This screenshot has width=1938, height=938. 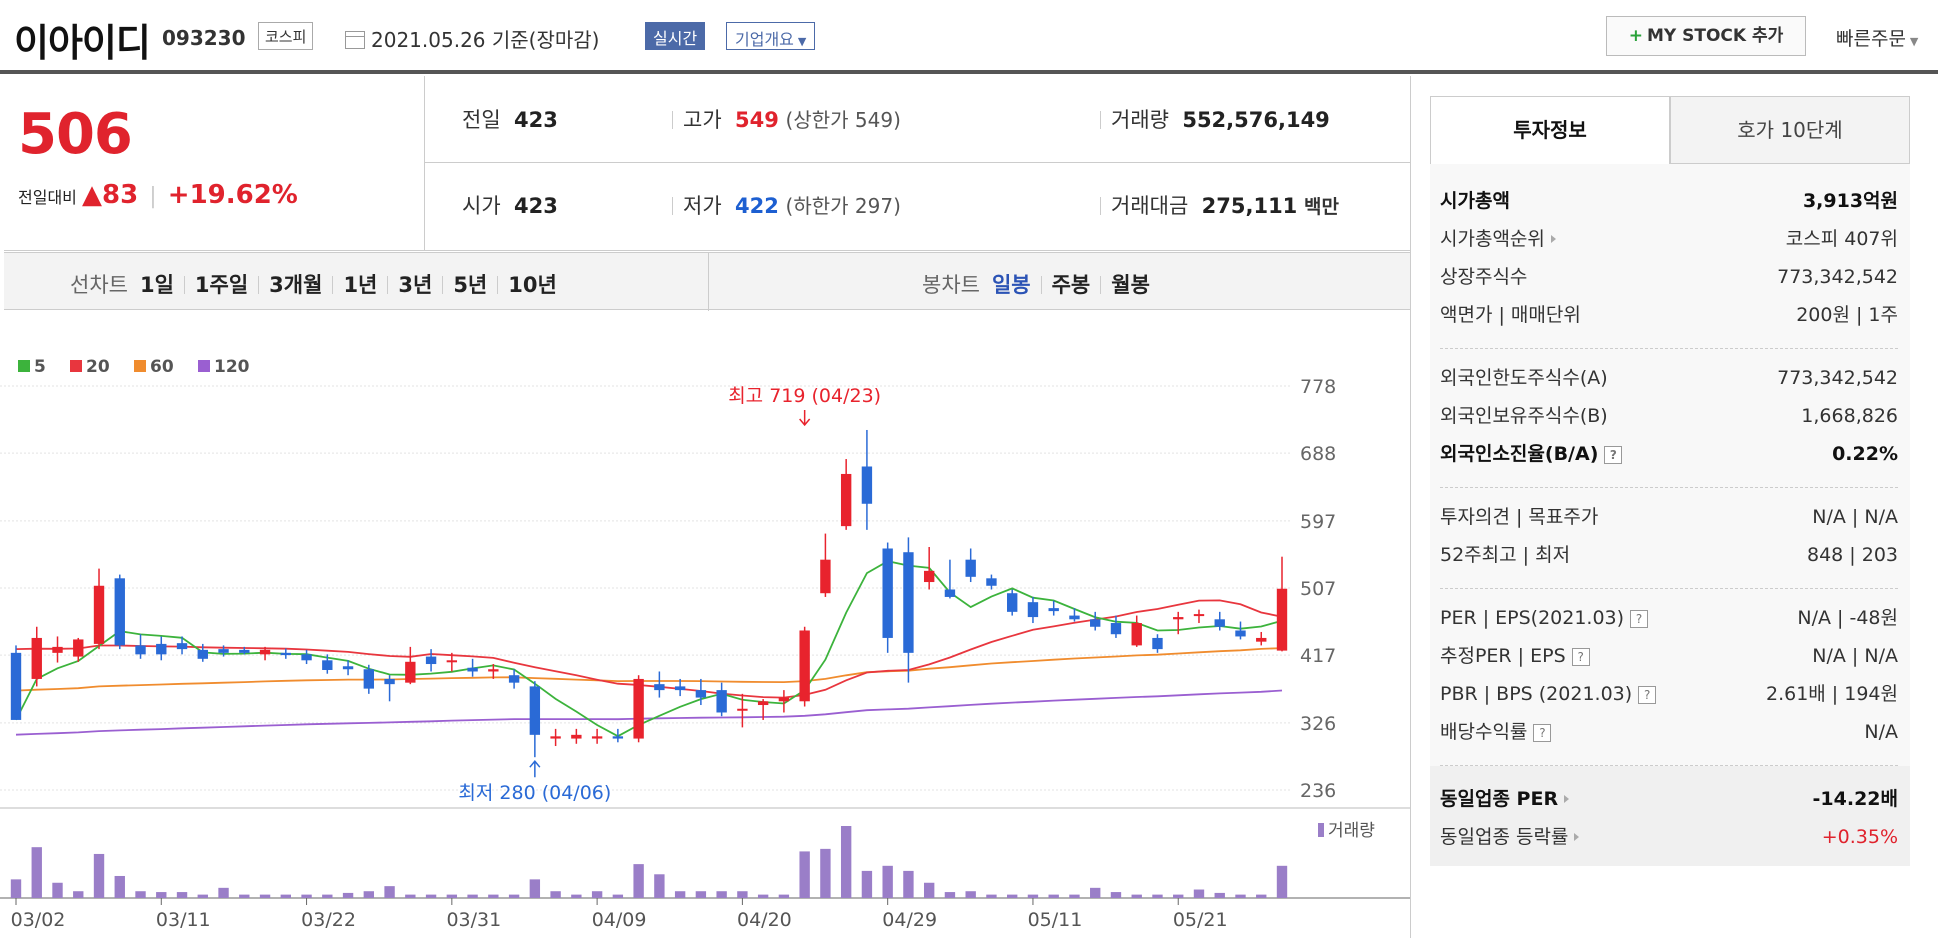 I want to click on x-tick-label: 04/29, so click(x=909, y=920).